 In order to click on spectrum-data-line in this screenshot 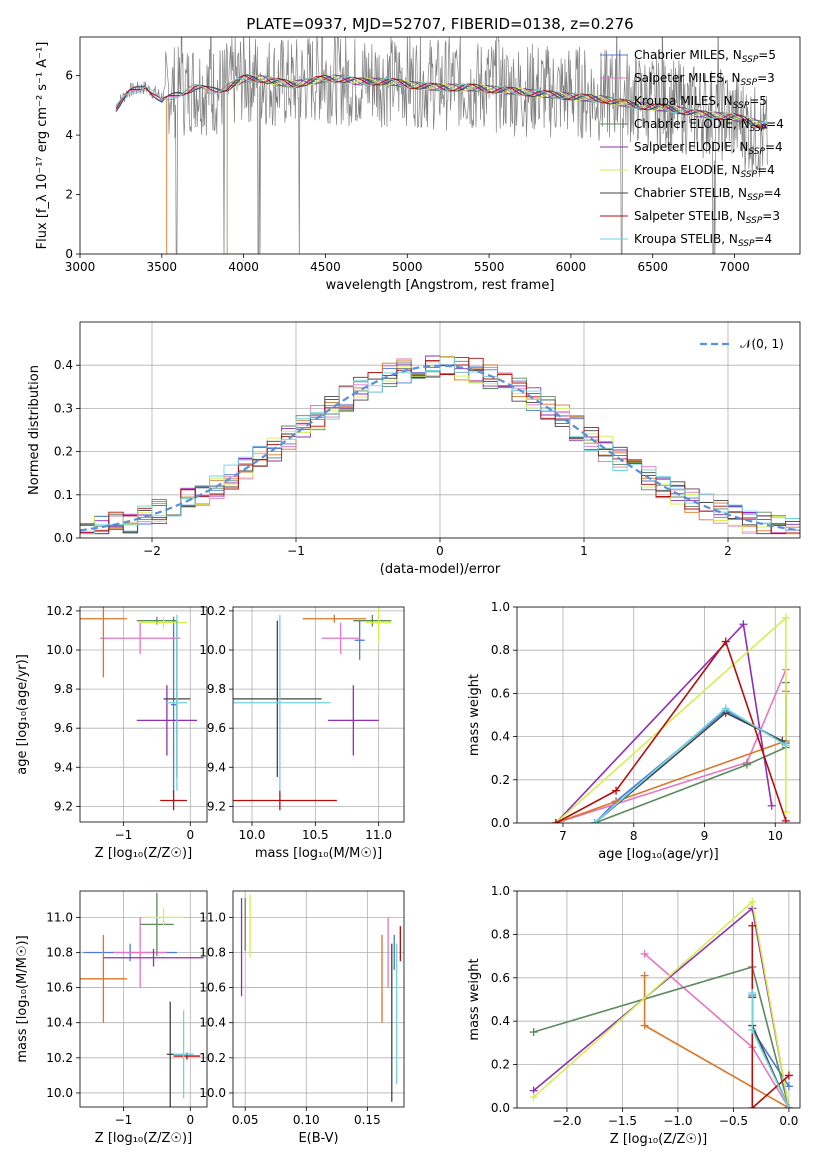, I will do `click(441, 145)`.